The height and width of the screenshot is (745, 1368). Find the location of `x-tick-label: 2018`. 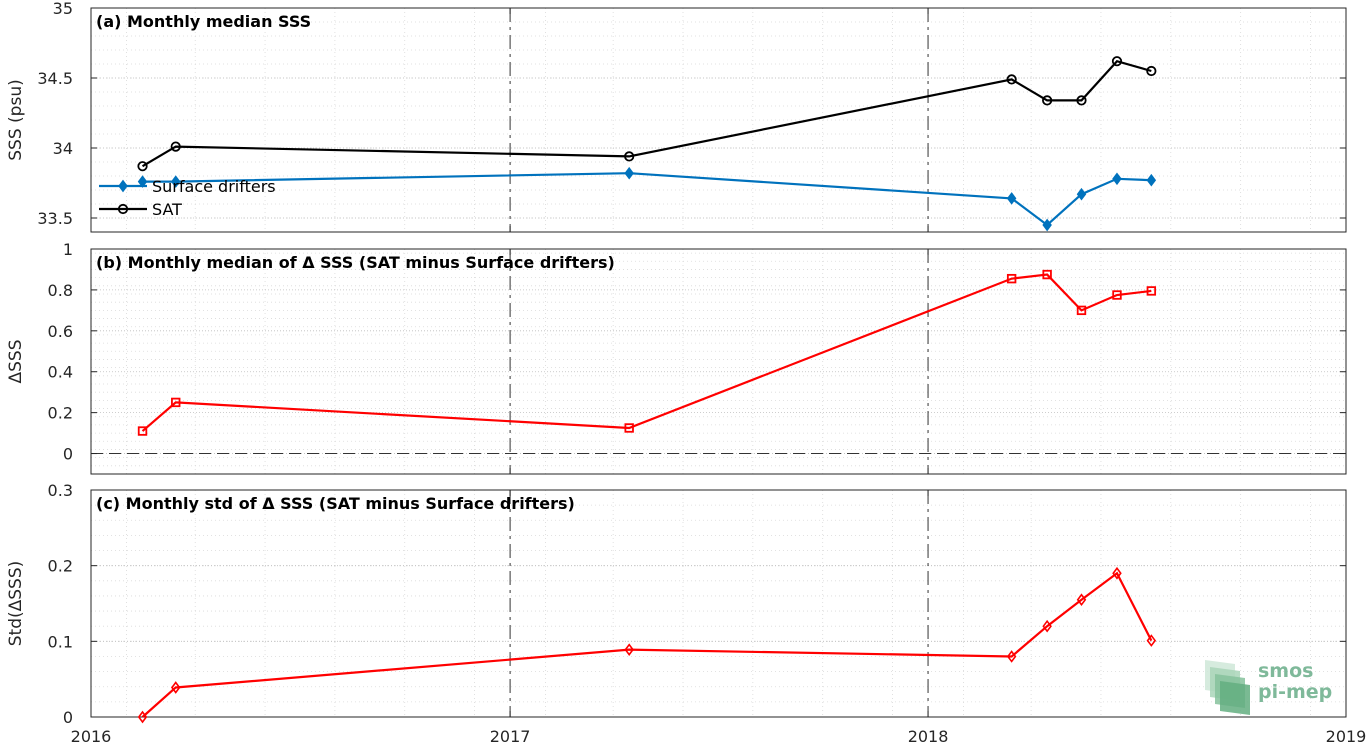

x-tick-label: 2018 is located at coordinates (928, 736).